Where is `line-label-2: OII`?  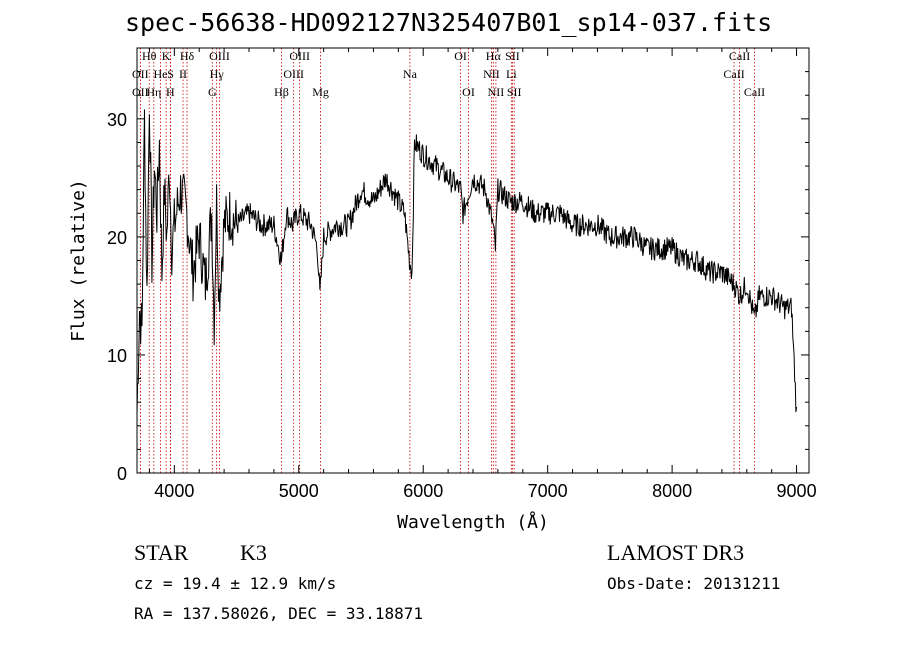
line-label-2: OII is located at coordinates (140, 92).